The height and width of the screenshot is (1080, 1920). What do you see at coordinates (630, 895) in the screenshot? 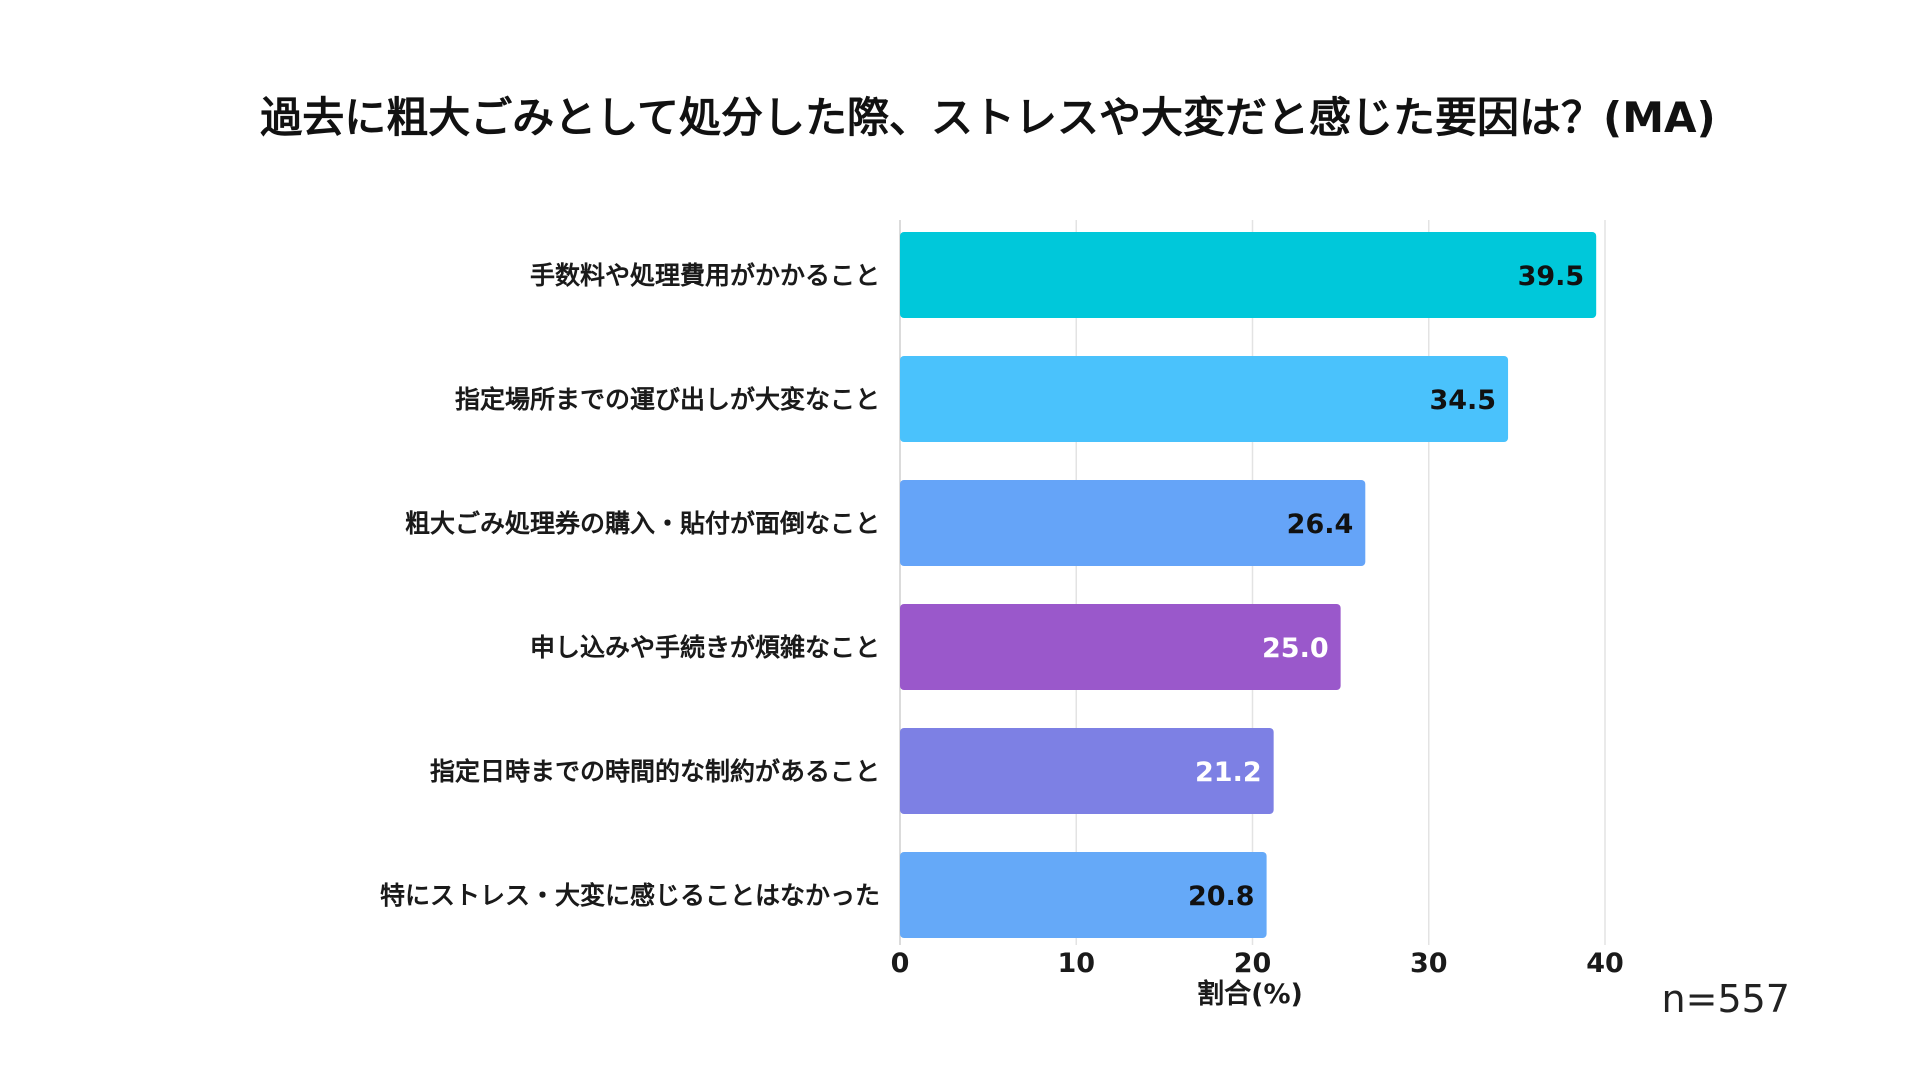
I see `category-label: 特にストレス・大変に感じることはなかった` at bounding box center [630, 895].